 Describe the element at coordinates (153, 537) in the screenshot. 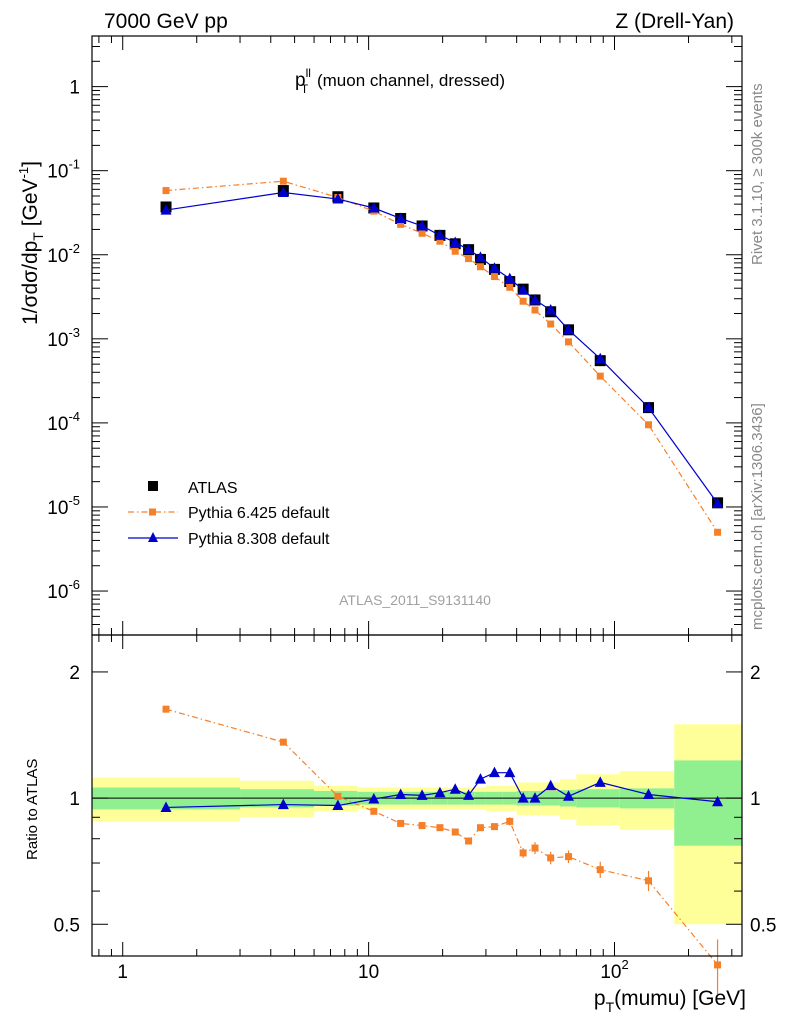

I see `legend-marker-pythia8` at that location.